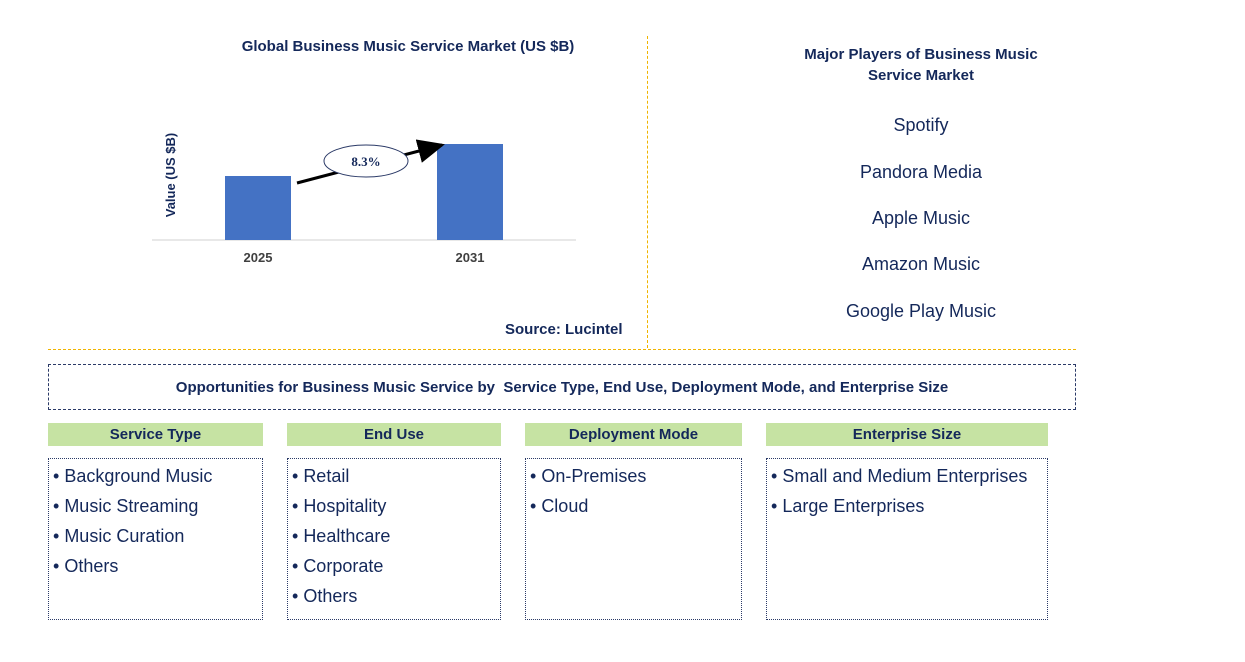 The width and height of the screenshot is (1245, 662). I want to click on y-axis-label: Value (US $B), so click(170, 175).